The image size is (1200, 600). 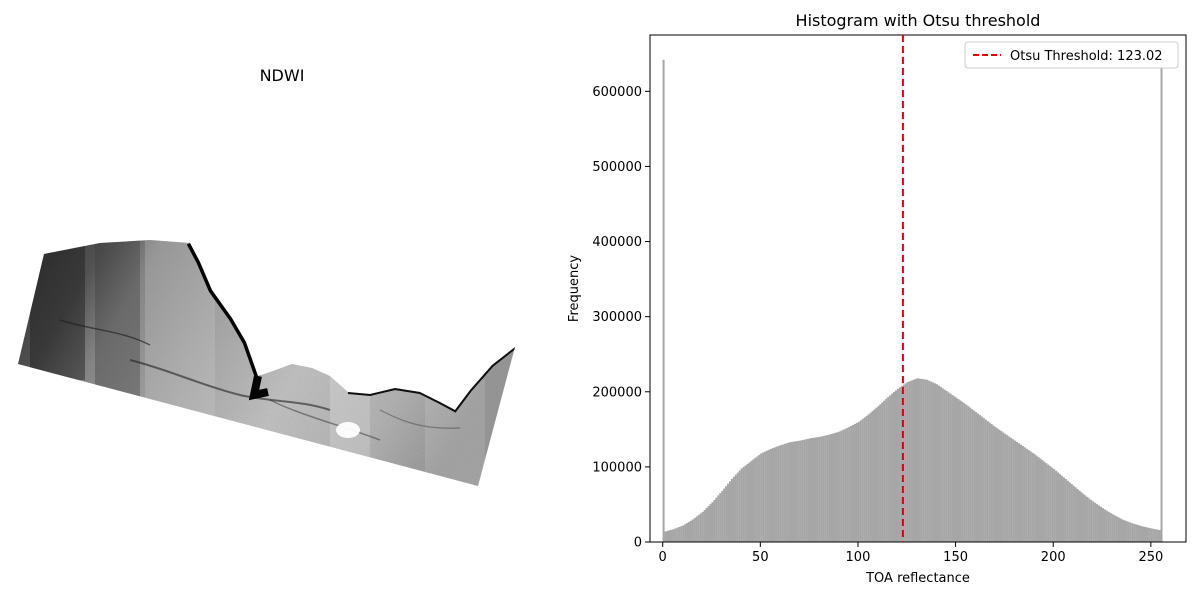 I want to click on x-tick-label: 250, so click(x=1150, y=557).